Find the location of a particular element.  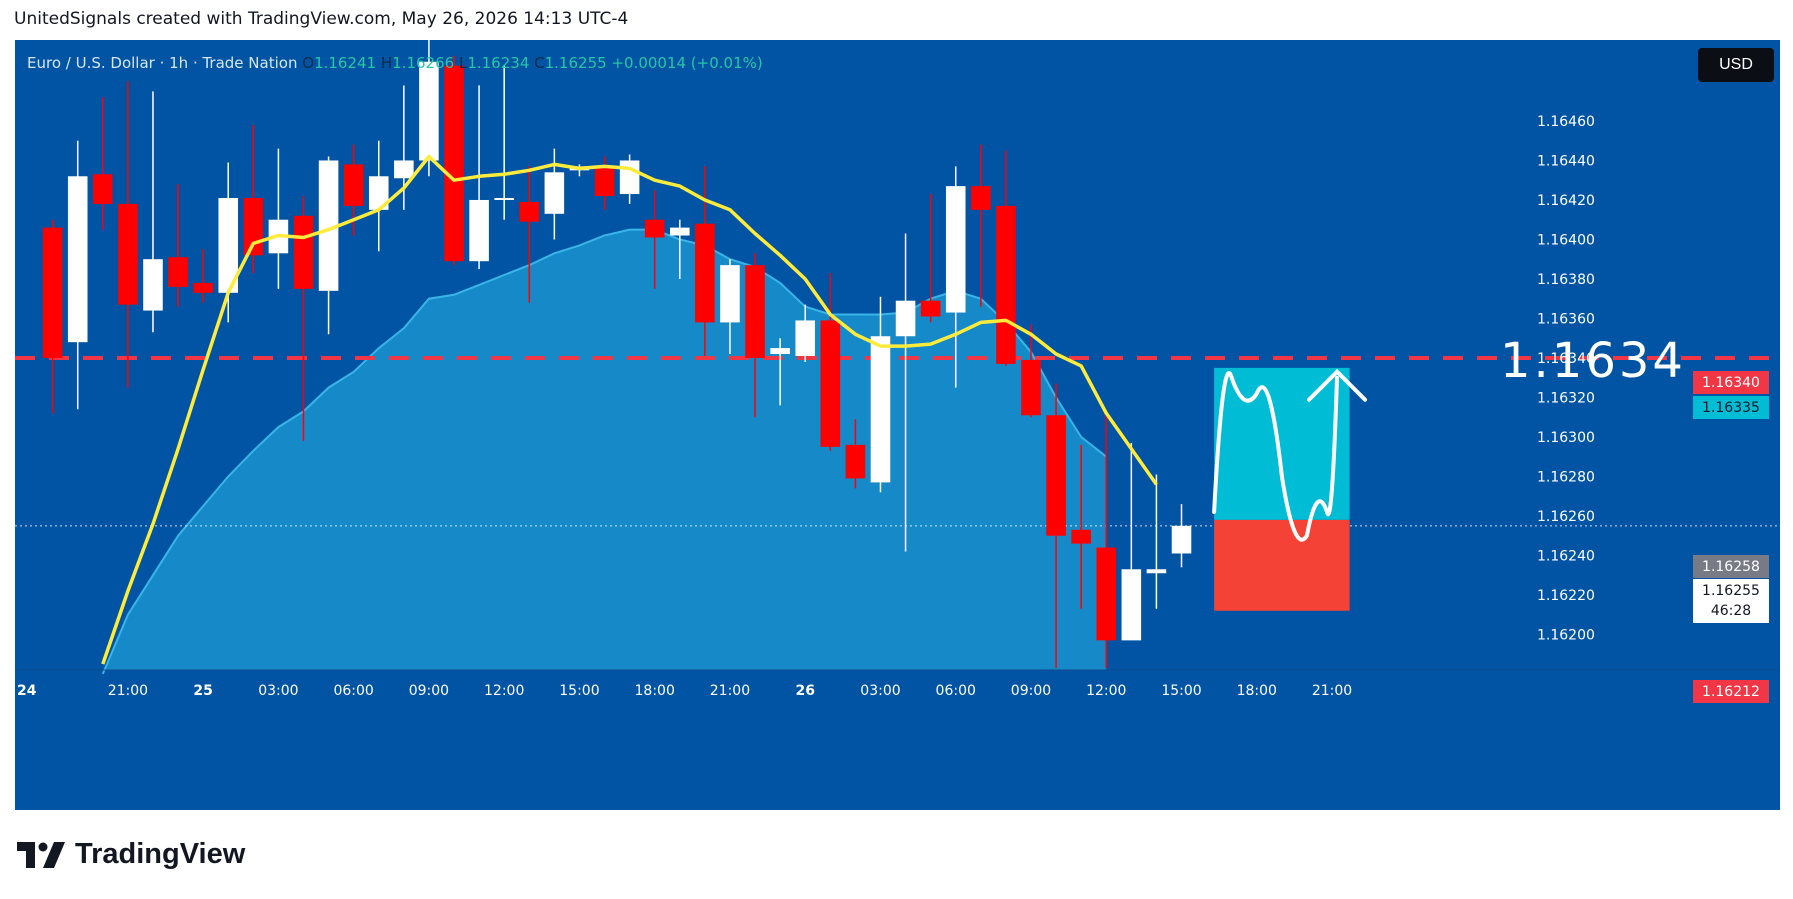

stop-loss-zone is located at coordinates (1282, 565).